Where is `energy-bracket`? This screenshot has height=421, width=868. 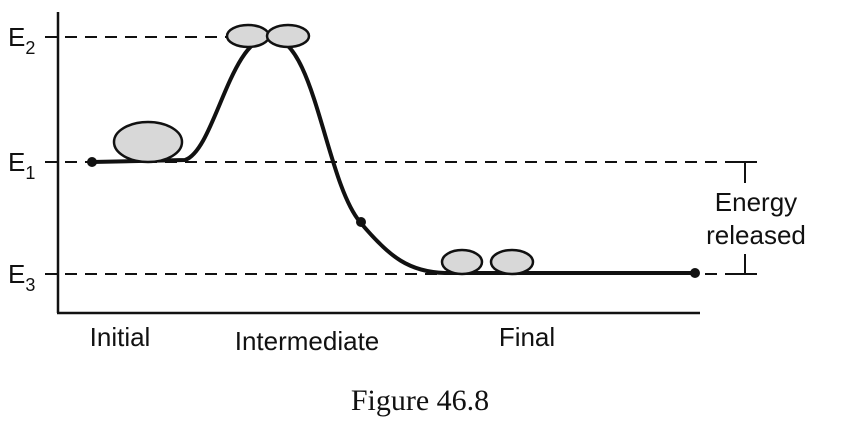
energy-bracket is located at coordinates (745, 218).